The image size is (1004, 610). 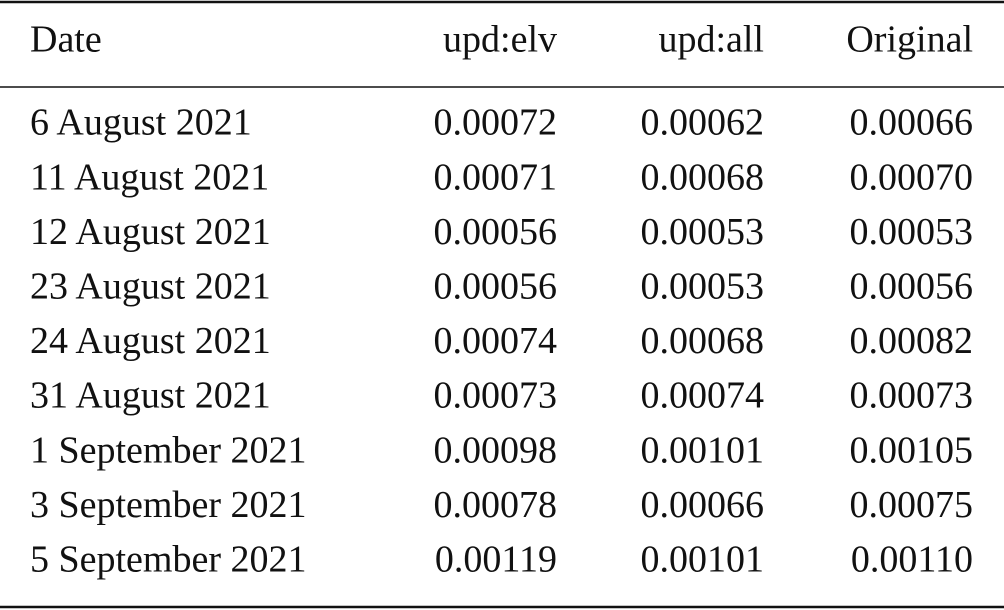 What do you see at coordinates (66, 40) in the screenshot?
I see `header-cell: Date` at bounding box center [66, 40].